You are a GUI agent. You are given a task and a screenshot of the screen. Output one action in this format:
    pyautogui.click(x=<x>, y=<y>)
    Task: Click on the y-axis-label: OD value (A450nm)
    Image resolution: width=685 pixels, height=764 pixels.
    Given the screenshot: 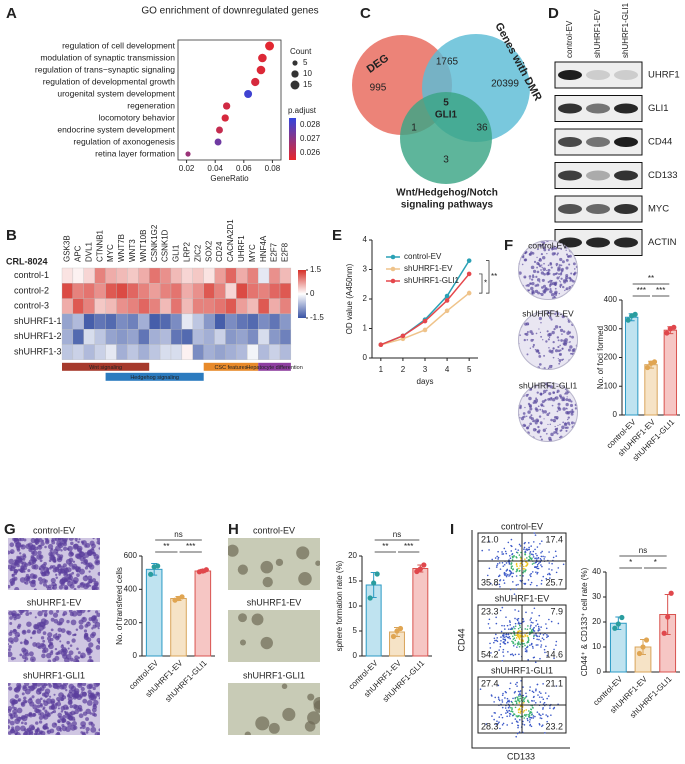 What is the action you would take?
    pyautogui.click(x=349, y=298)
    